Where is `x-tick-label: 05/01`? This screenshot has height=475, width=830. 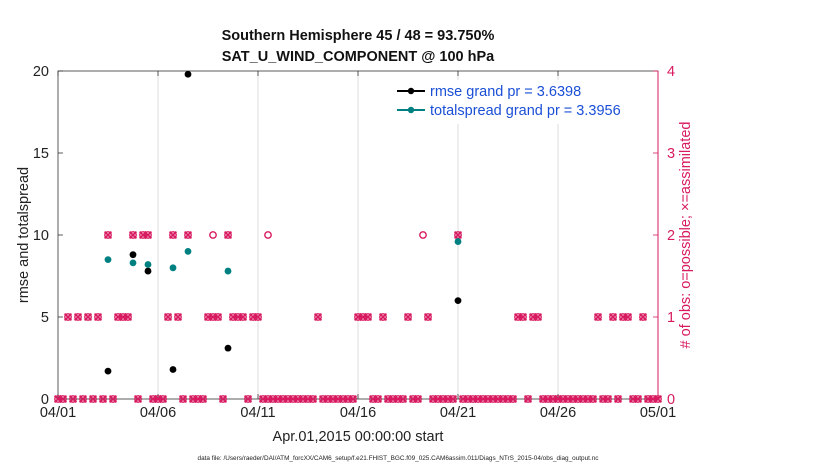 x-tick-label: 05/01 is located at coordinates (658, 413).